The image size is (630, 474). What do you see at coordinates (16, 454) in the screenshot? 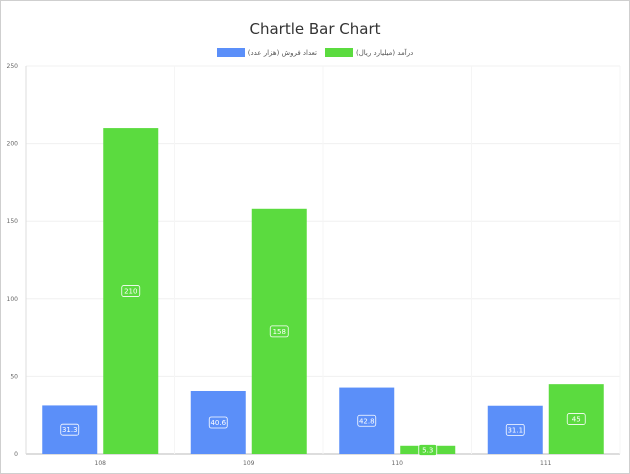
I see `y-tick-label: 0` at bounding box center [16, 454].